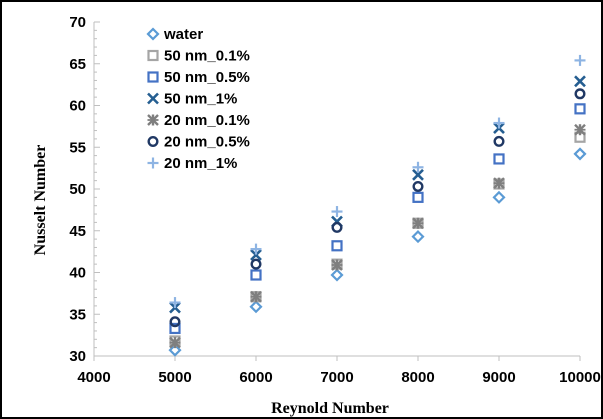  Describe the element at coordinates (40, 200) in the screenshot. I see `y-axis-title: Nusselt Number` at that location.